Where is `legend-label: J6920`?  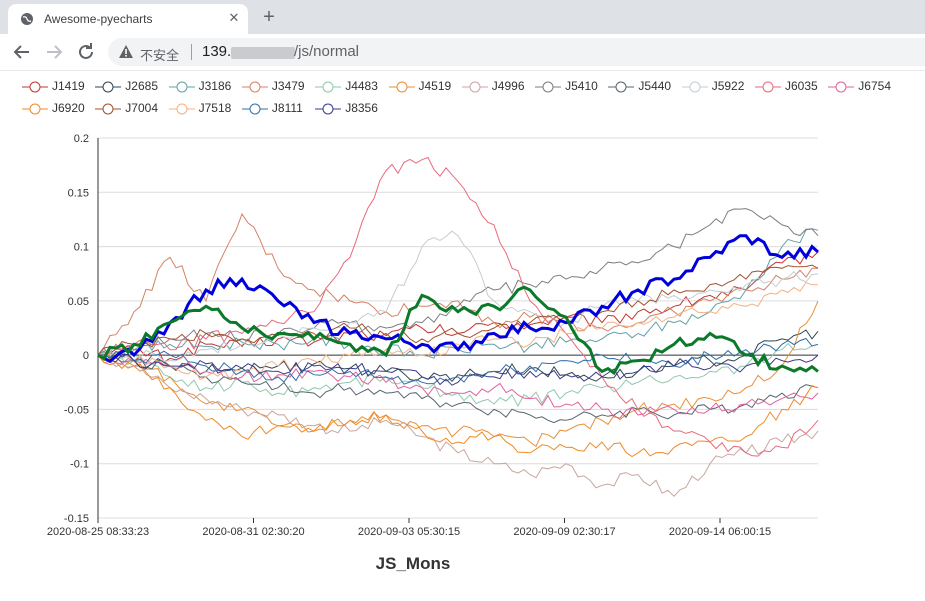 legend-label: J6920 is located at coordinates (68, 108).